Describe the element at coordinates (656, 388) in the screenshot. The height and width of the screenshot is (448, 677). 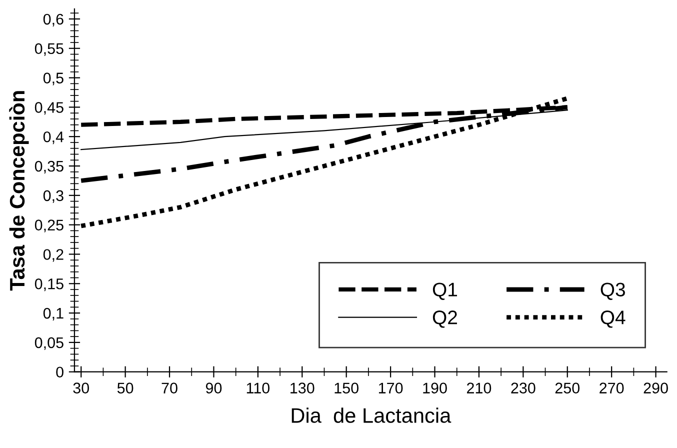
I see `x-tick-label: 290` at that location.